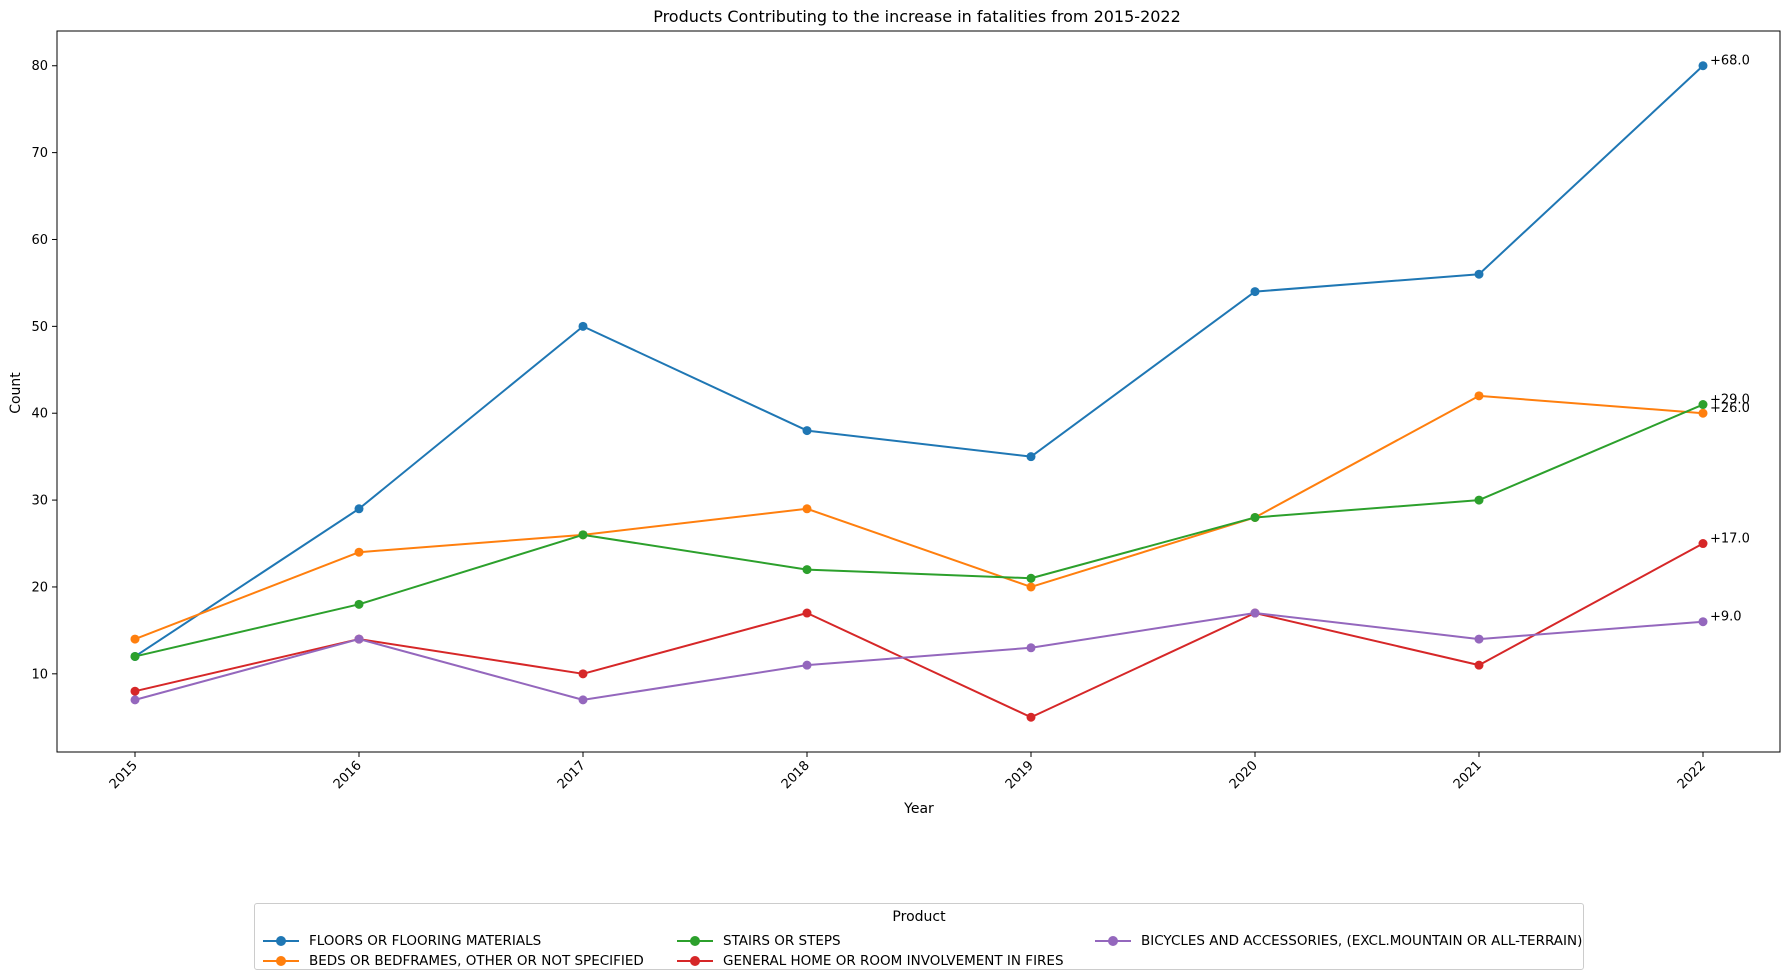 The image size is (1790, 980). What do you see at coordinates (39, 674) in the screenshot?
I see `y-tick-label: 10` at bounding box center [39, 674].